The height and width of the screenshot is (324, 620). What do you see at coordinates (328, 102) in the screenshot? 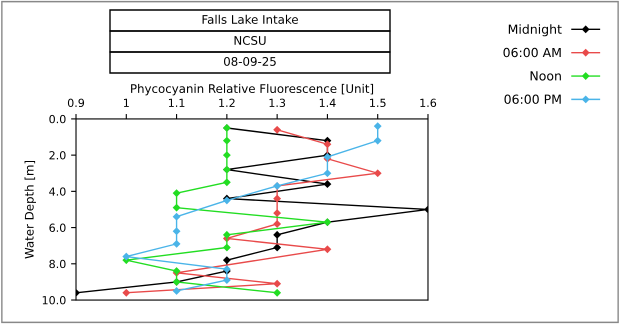
I see `x-tick-label: 1.4` at bounding box center [328, 102].